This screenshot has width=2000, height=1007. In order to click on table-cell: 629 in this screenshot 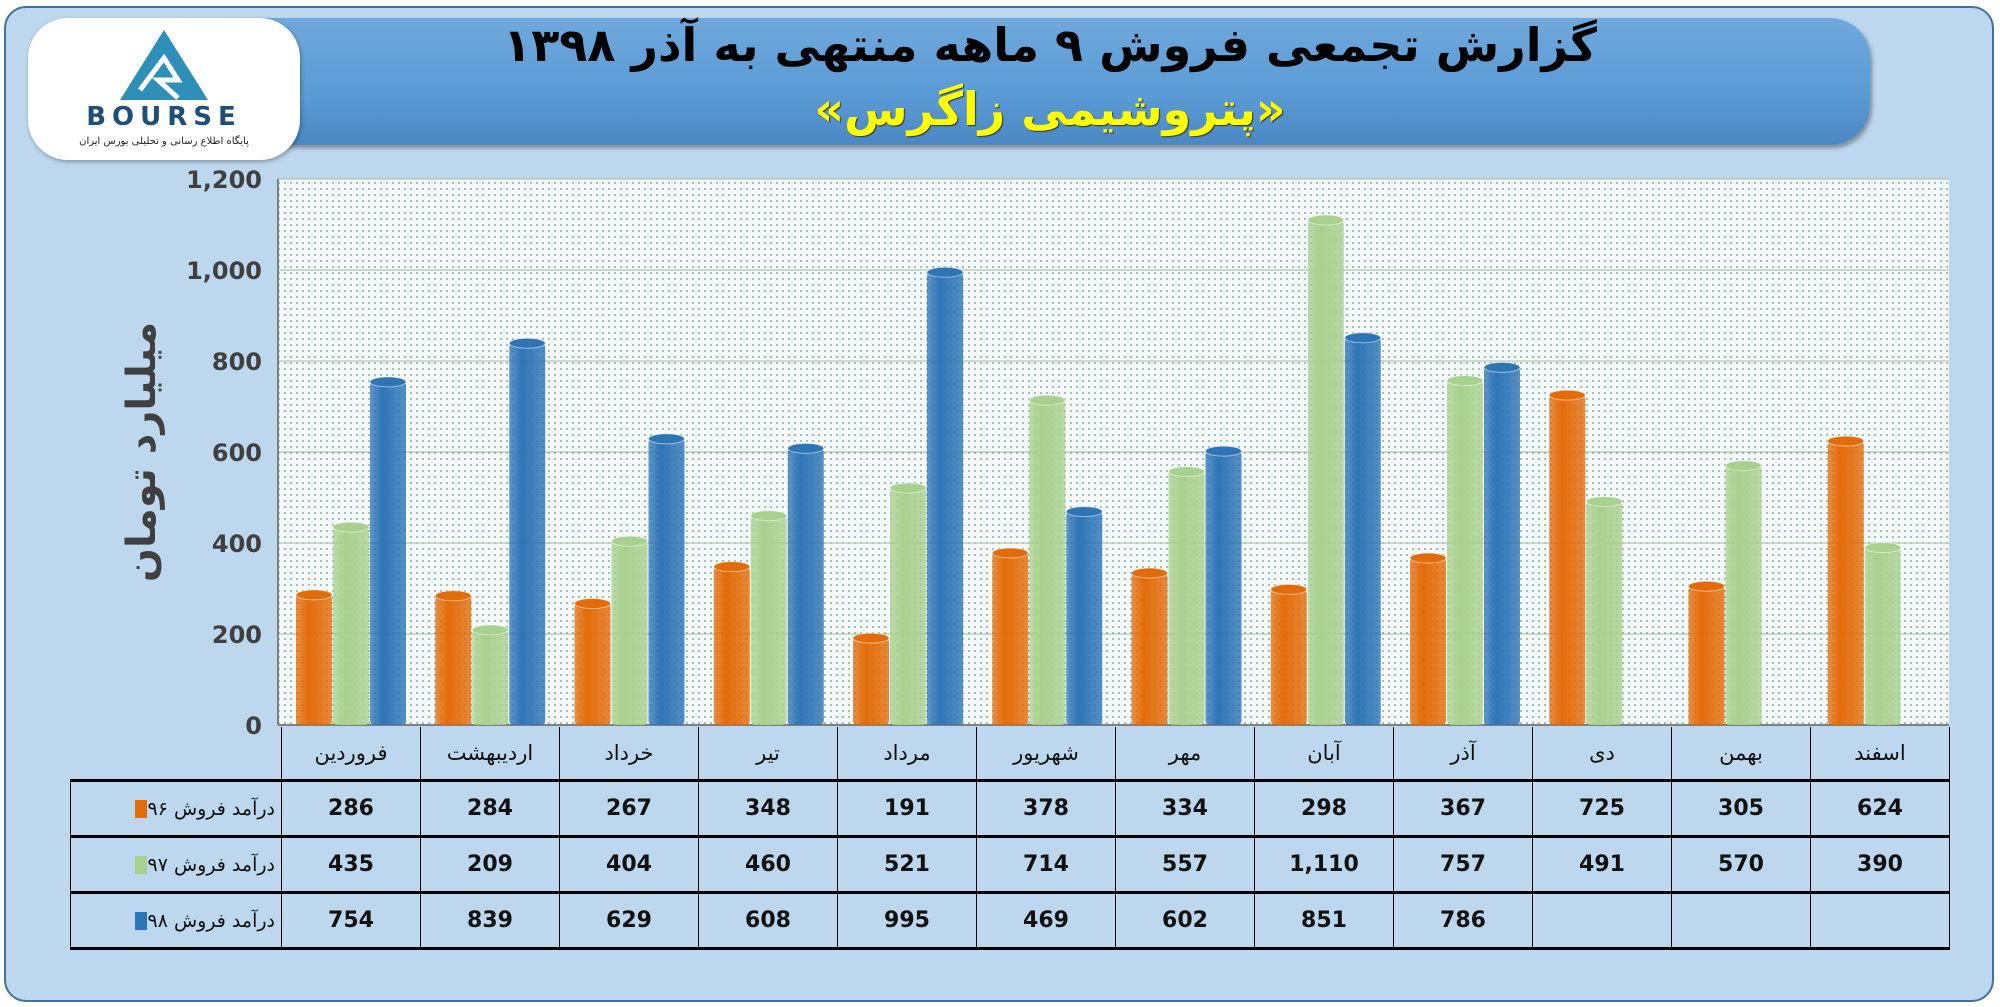, I will do `click(629, 920)`.